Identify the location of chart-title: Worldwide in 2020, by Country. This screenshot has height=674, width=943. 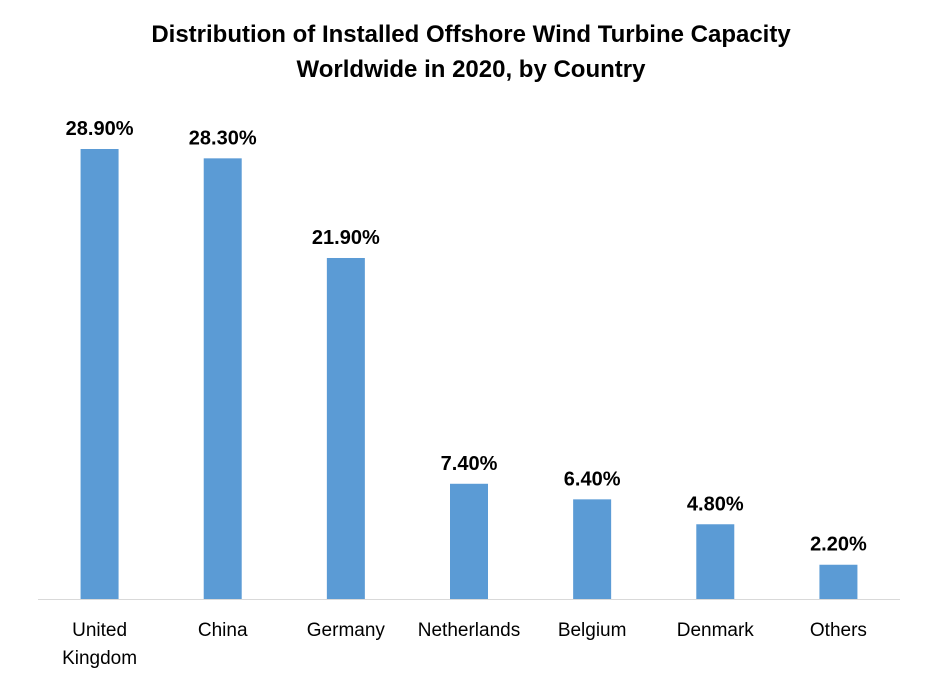
(472, 69).